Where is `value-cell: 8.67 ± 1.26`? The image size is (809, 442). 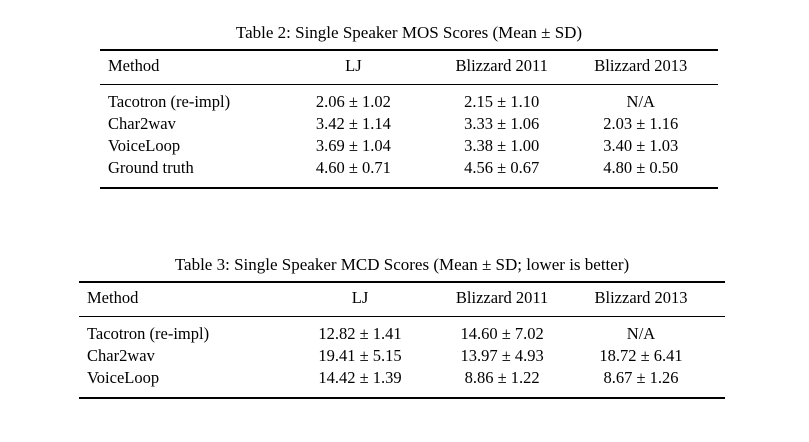
value-cell: 8.67 ± 1.26 is located at coordinates (641, 383).